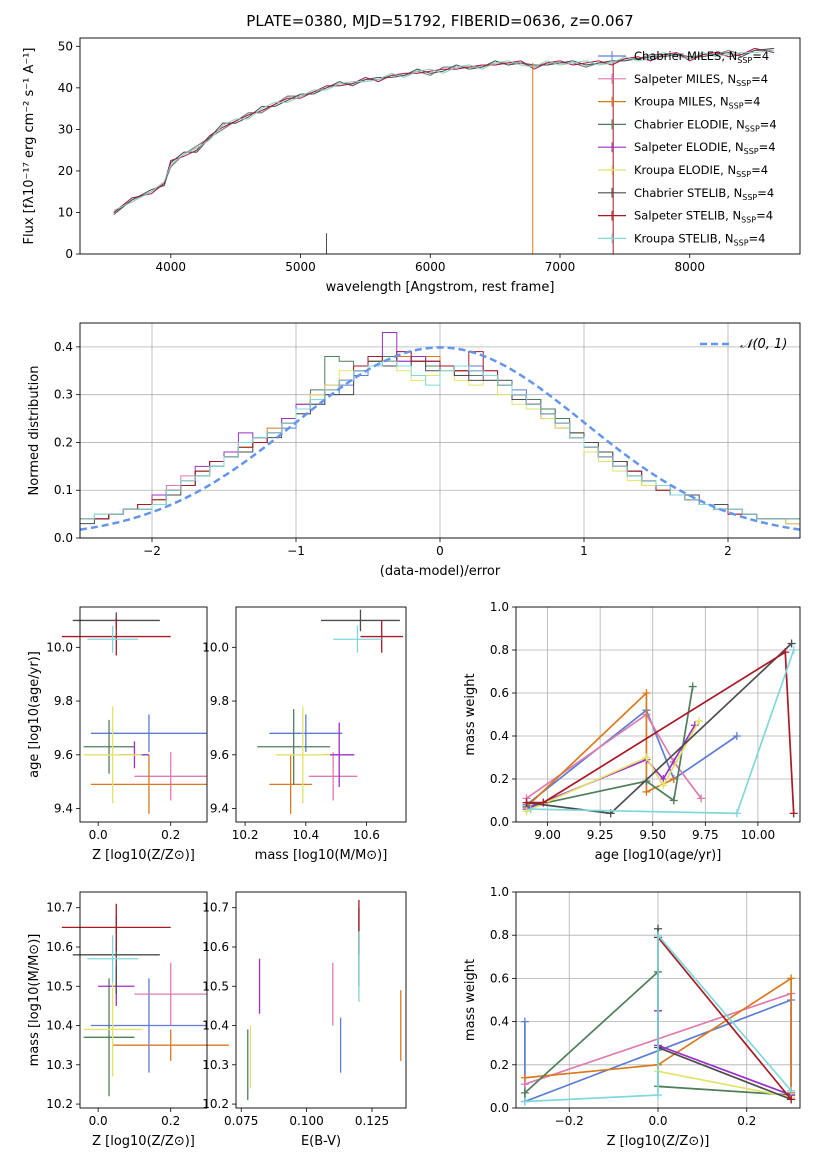 The width and height of the screenshot is (819, 1170). Describe the element at coordinates (302, 1009) in the screenshot. I see `mass_vs_ebv-axes` at that location.